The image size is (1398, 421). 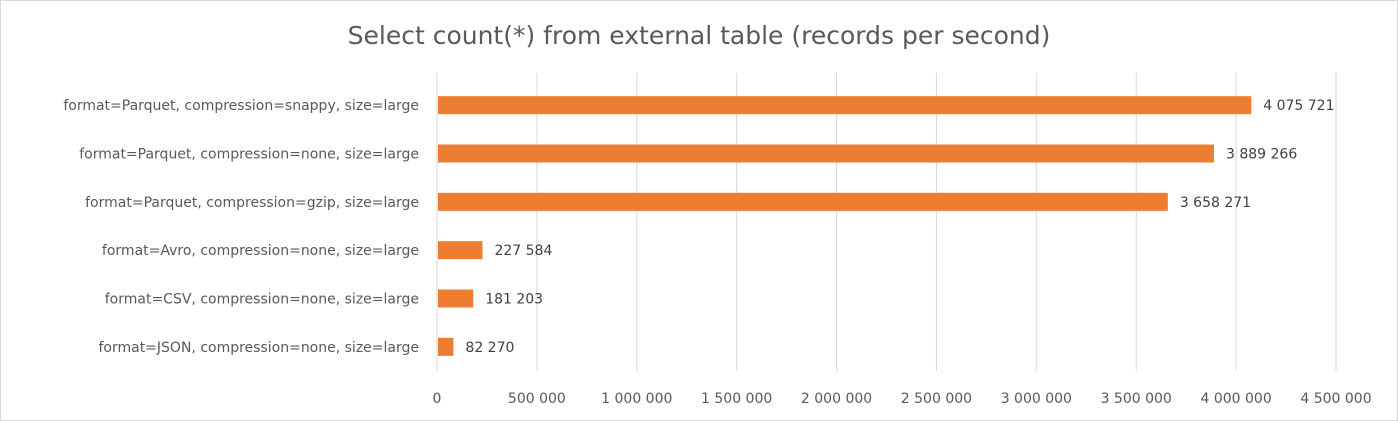 I want to click on x-tick-label: 4 000 000, so click(x=1235, y=399).